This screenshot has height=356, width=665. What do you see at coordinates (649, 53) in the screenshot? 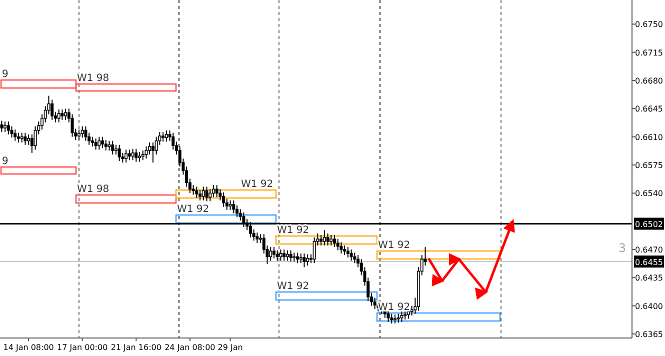
I see `y-tick-label: 0.6715` at bounding box center [649, 53].